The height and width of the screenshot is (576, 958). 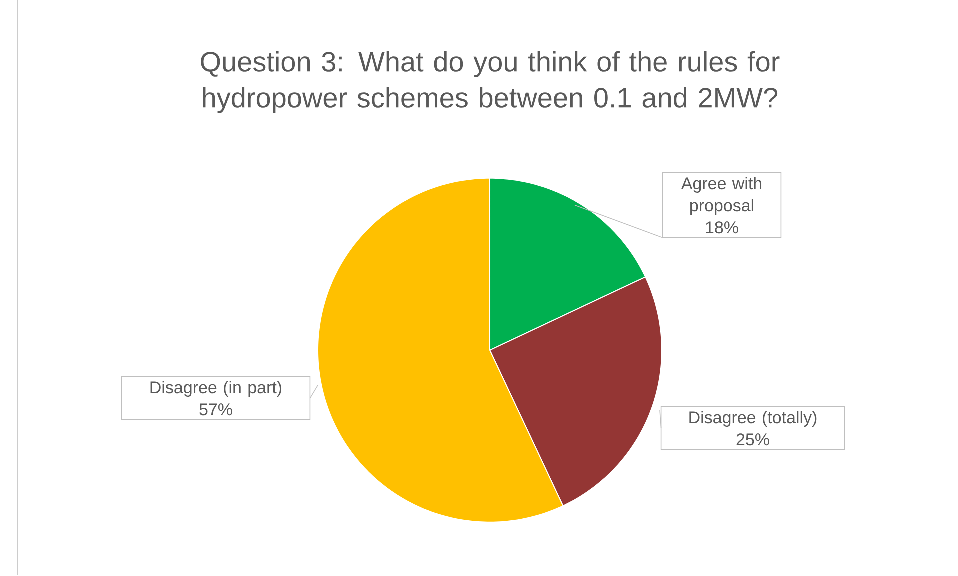 What do you see at coordinates (753, 419) in the screenshot?
I see `slice-label: Disagree (totally)` at bounding box center [753, 419].